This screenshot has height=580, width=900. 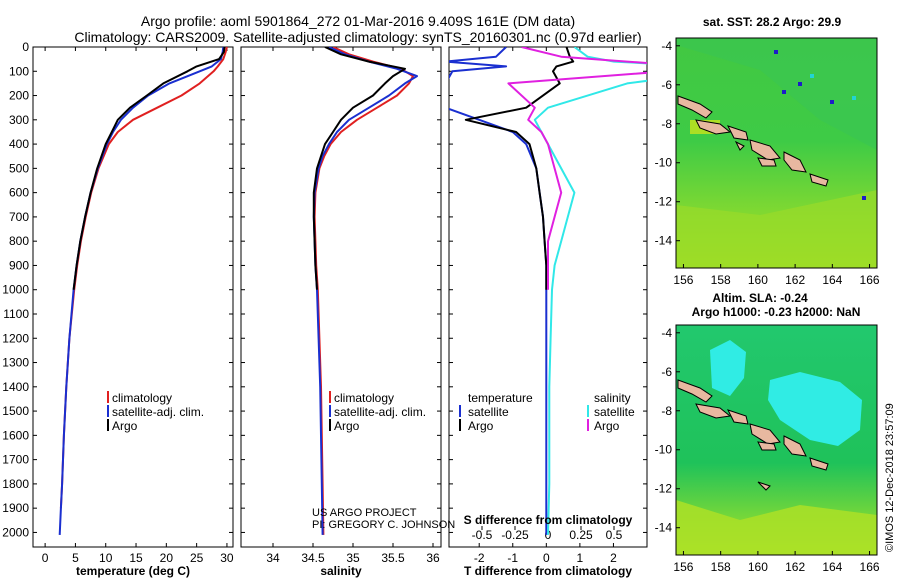 I want to click on map-y-tick-label: -12, so click(x=664, y=202).